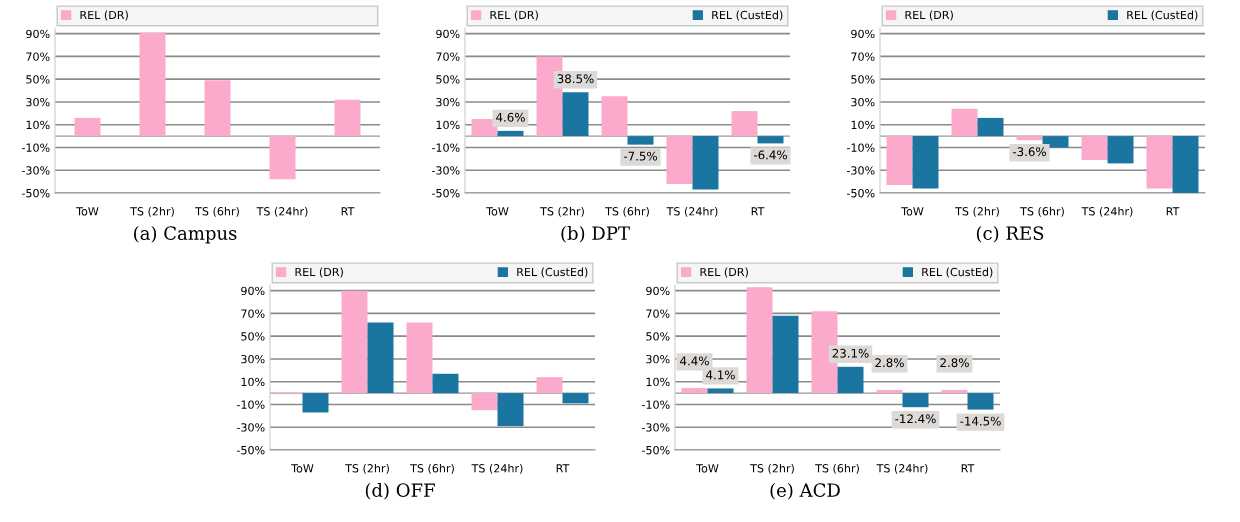 The image size is (1240, 522). What do you see at coordinates (185, 235) in the screenshot?
I see `text: (a) Campus` at bounding box center [185, 235].